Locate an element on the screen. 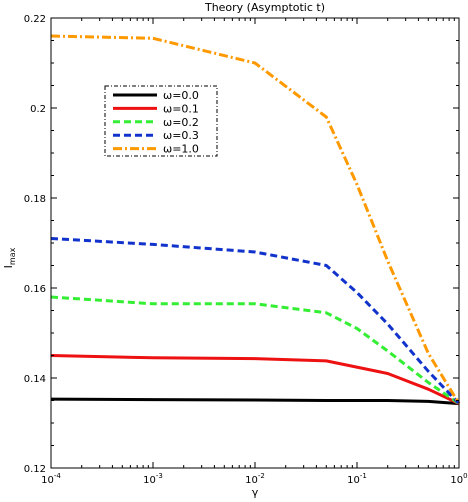 The image size is (468, 502). legend-entry: ω=0.1 is located at coordinates (181, 108).